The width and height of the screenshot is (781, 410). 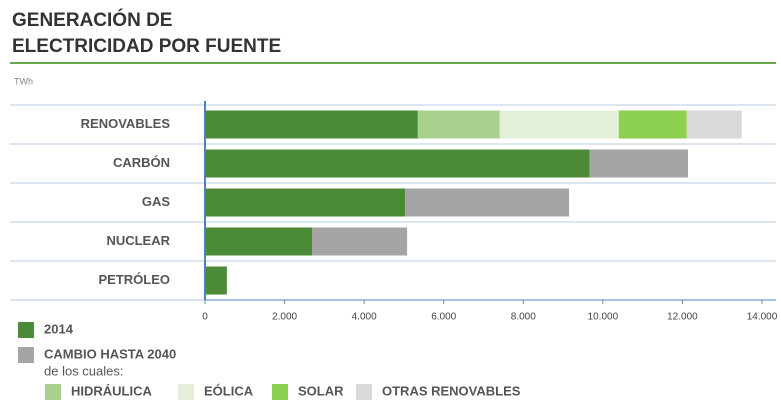 I want to click on x-tick-label: 2.000, so click(x=284, y=317).